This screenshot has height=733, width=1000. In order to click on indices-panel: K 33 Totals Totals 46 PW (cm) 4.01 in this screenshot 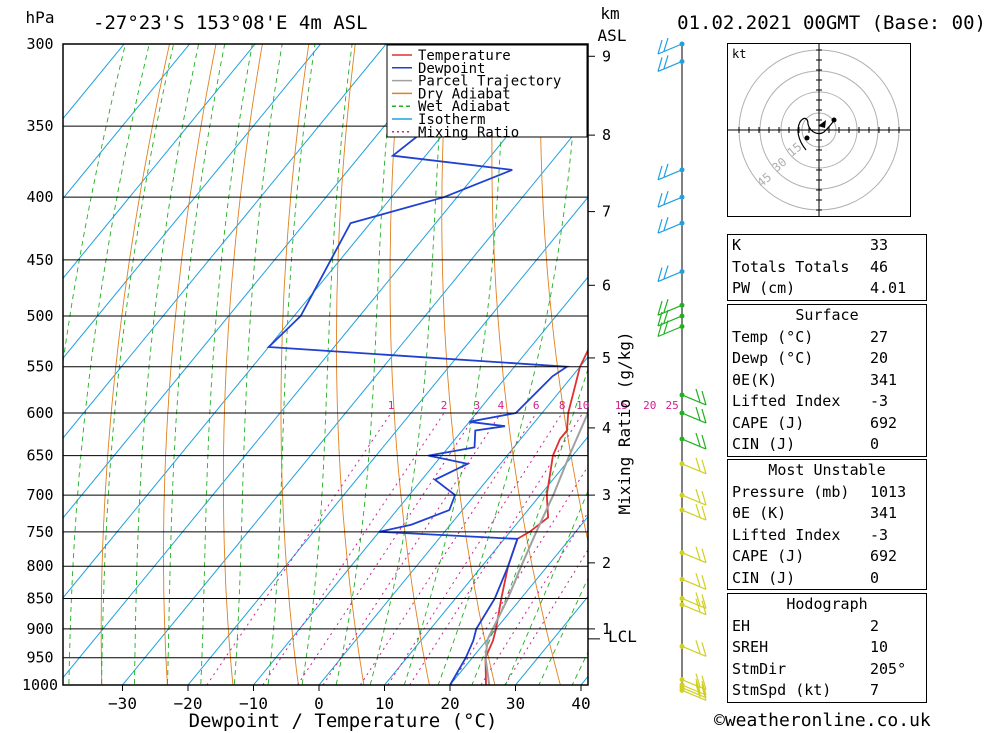, I will do `click(827, 267)`.